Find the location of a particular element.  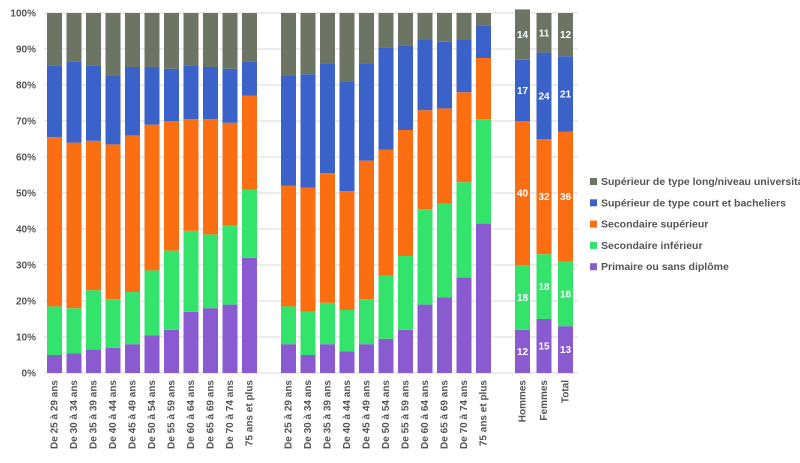

segment-value-label: 32 is located at coordinates (544, 197).